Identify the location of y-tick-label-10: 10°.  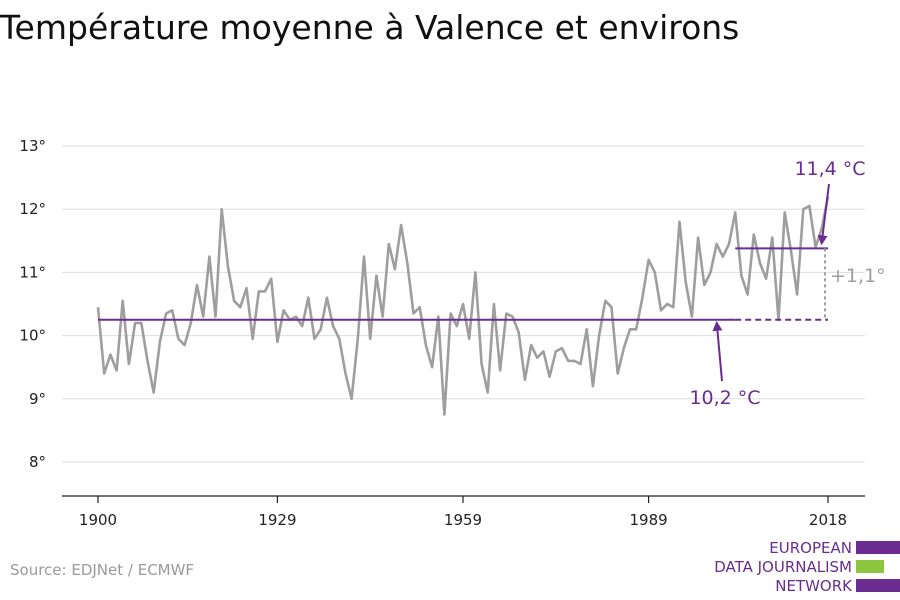
(32, 336).